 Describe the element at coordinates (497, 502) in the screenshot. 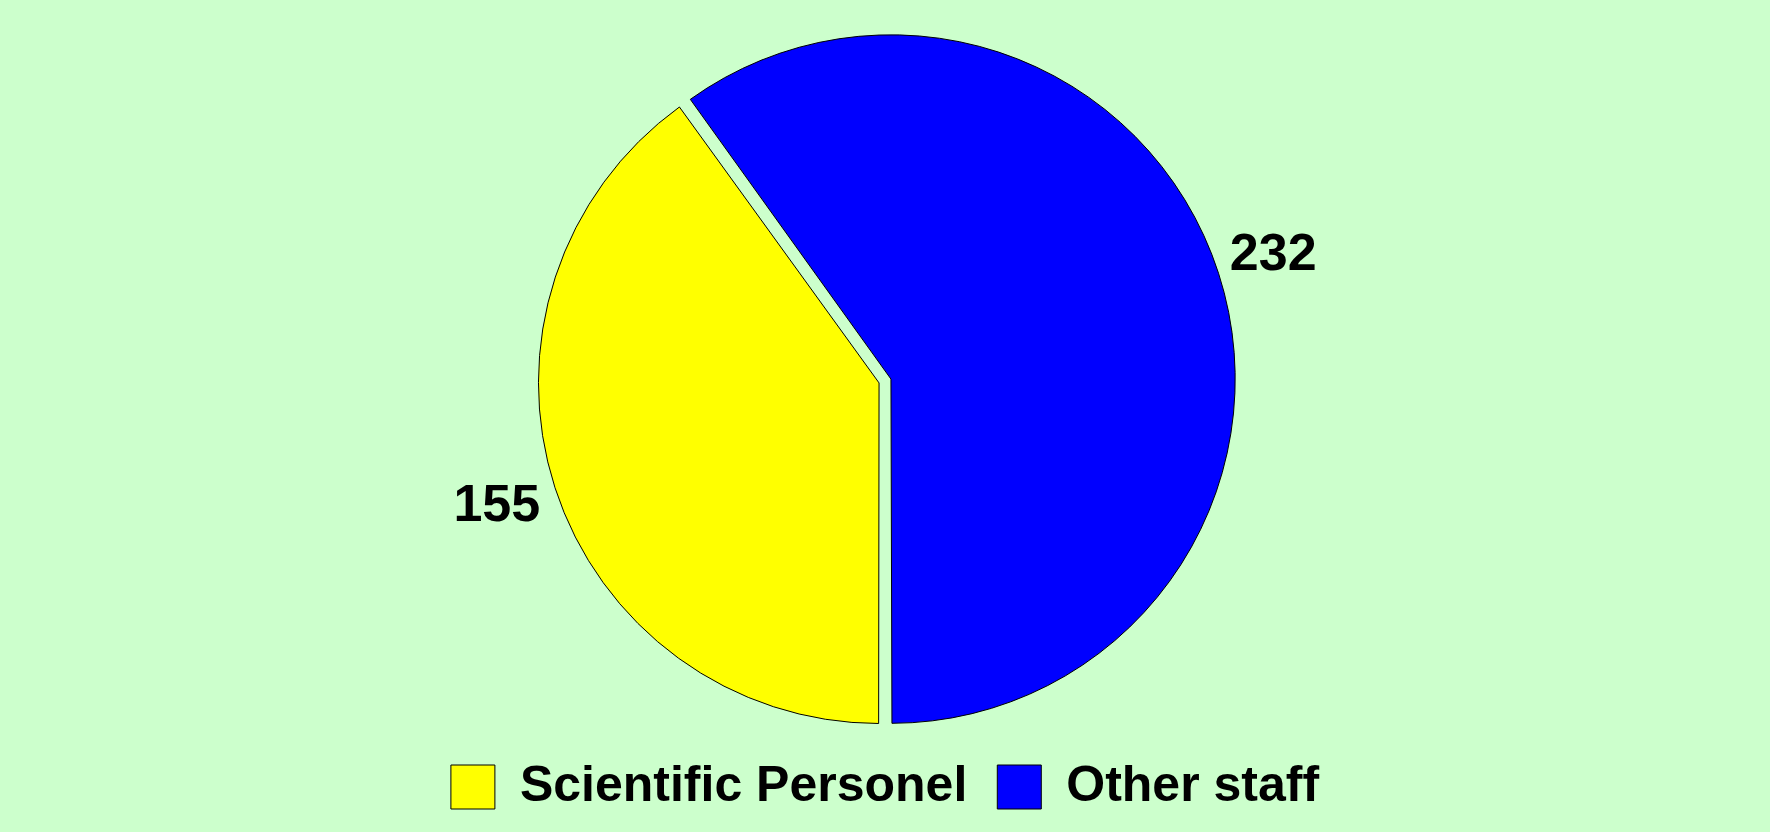

I see `data-label: 155` at that location.